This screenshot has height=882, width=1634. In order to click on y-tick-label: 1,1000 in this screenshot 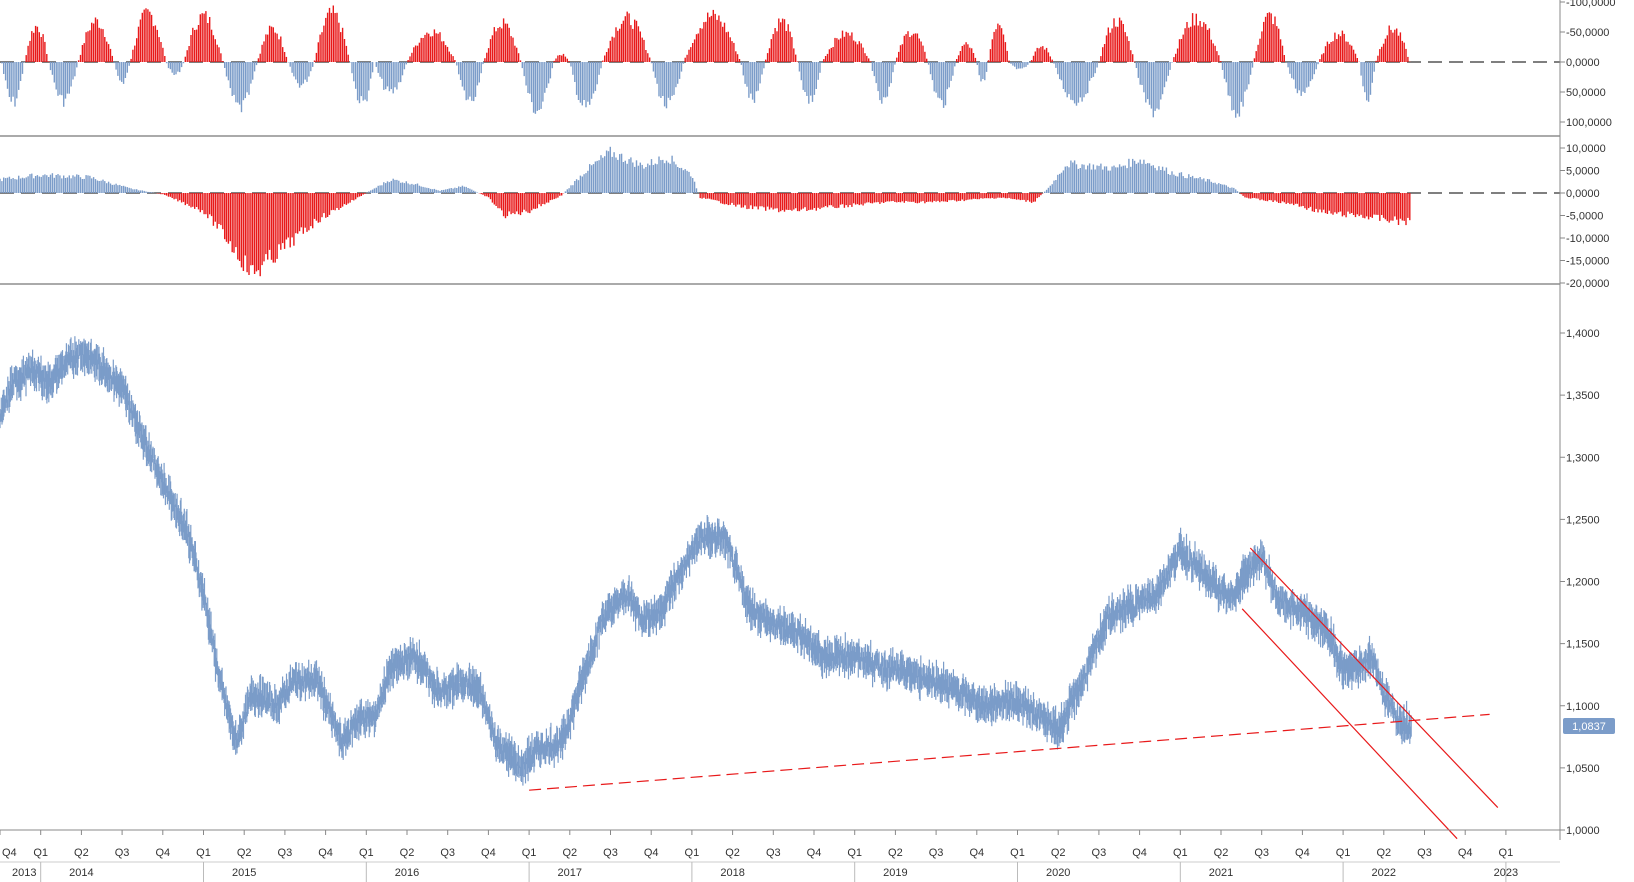, I will do `click(1583, 707)`.